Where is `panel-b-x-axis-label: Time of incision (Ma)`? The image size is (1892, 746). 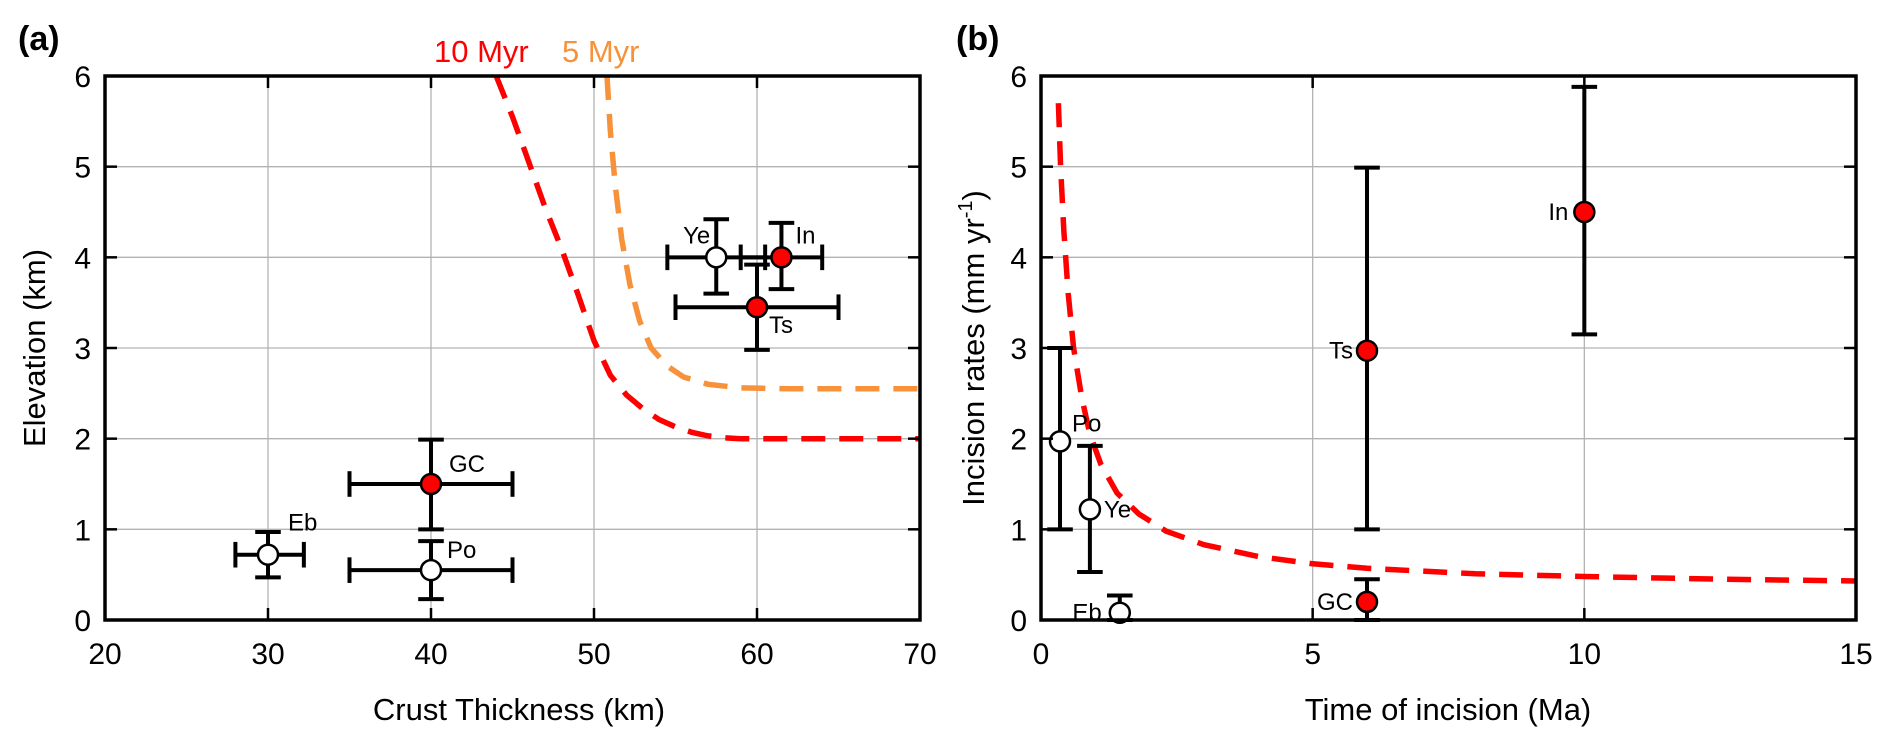 panel-b-x-axis-label: Time of incision (Ma) is located at coordinates (1448, 709).